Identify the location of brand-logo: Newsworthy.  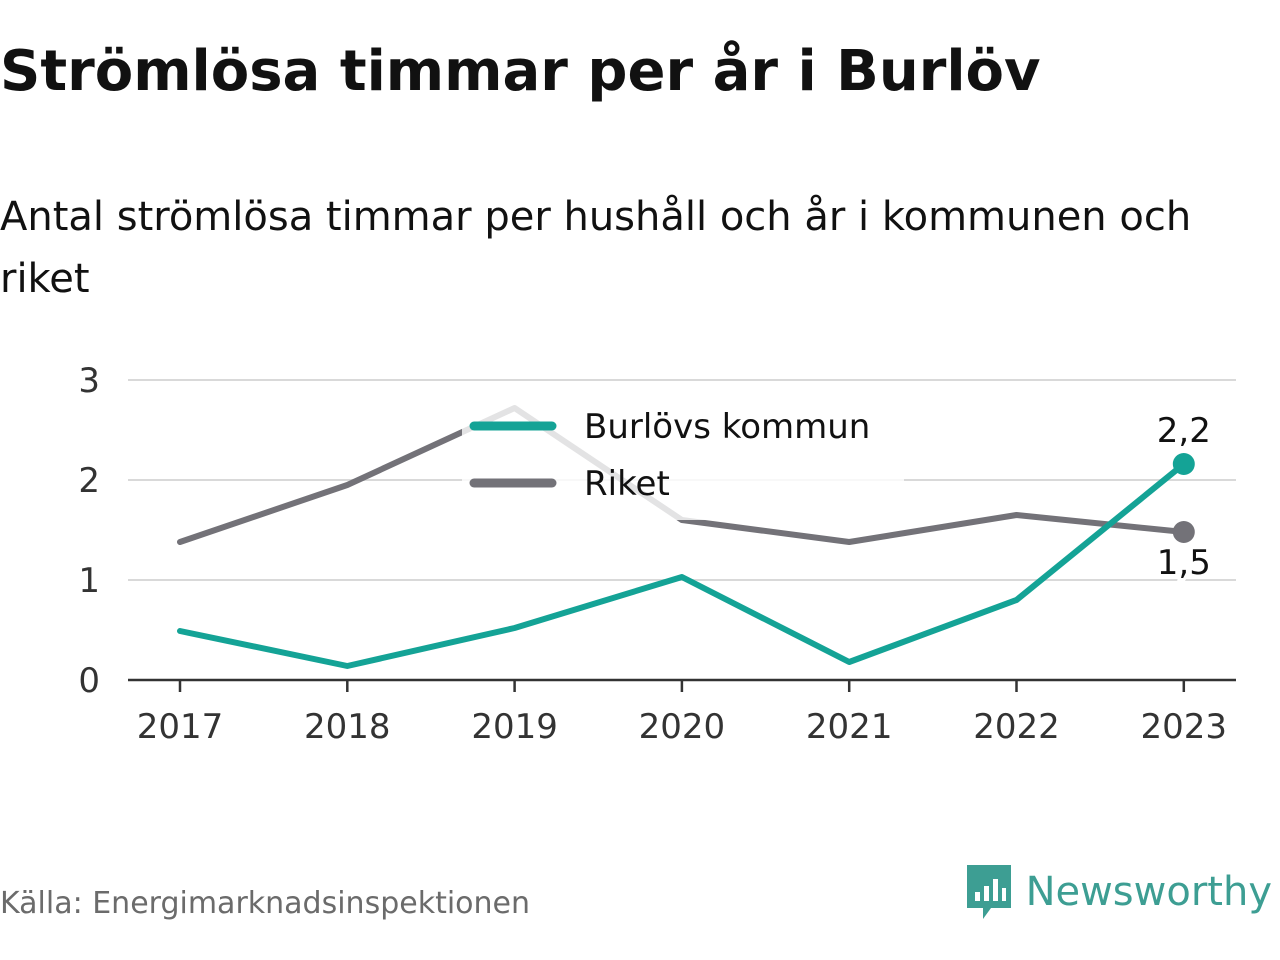
(1118, 892).